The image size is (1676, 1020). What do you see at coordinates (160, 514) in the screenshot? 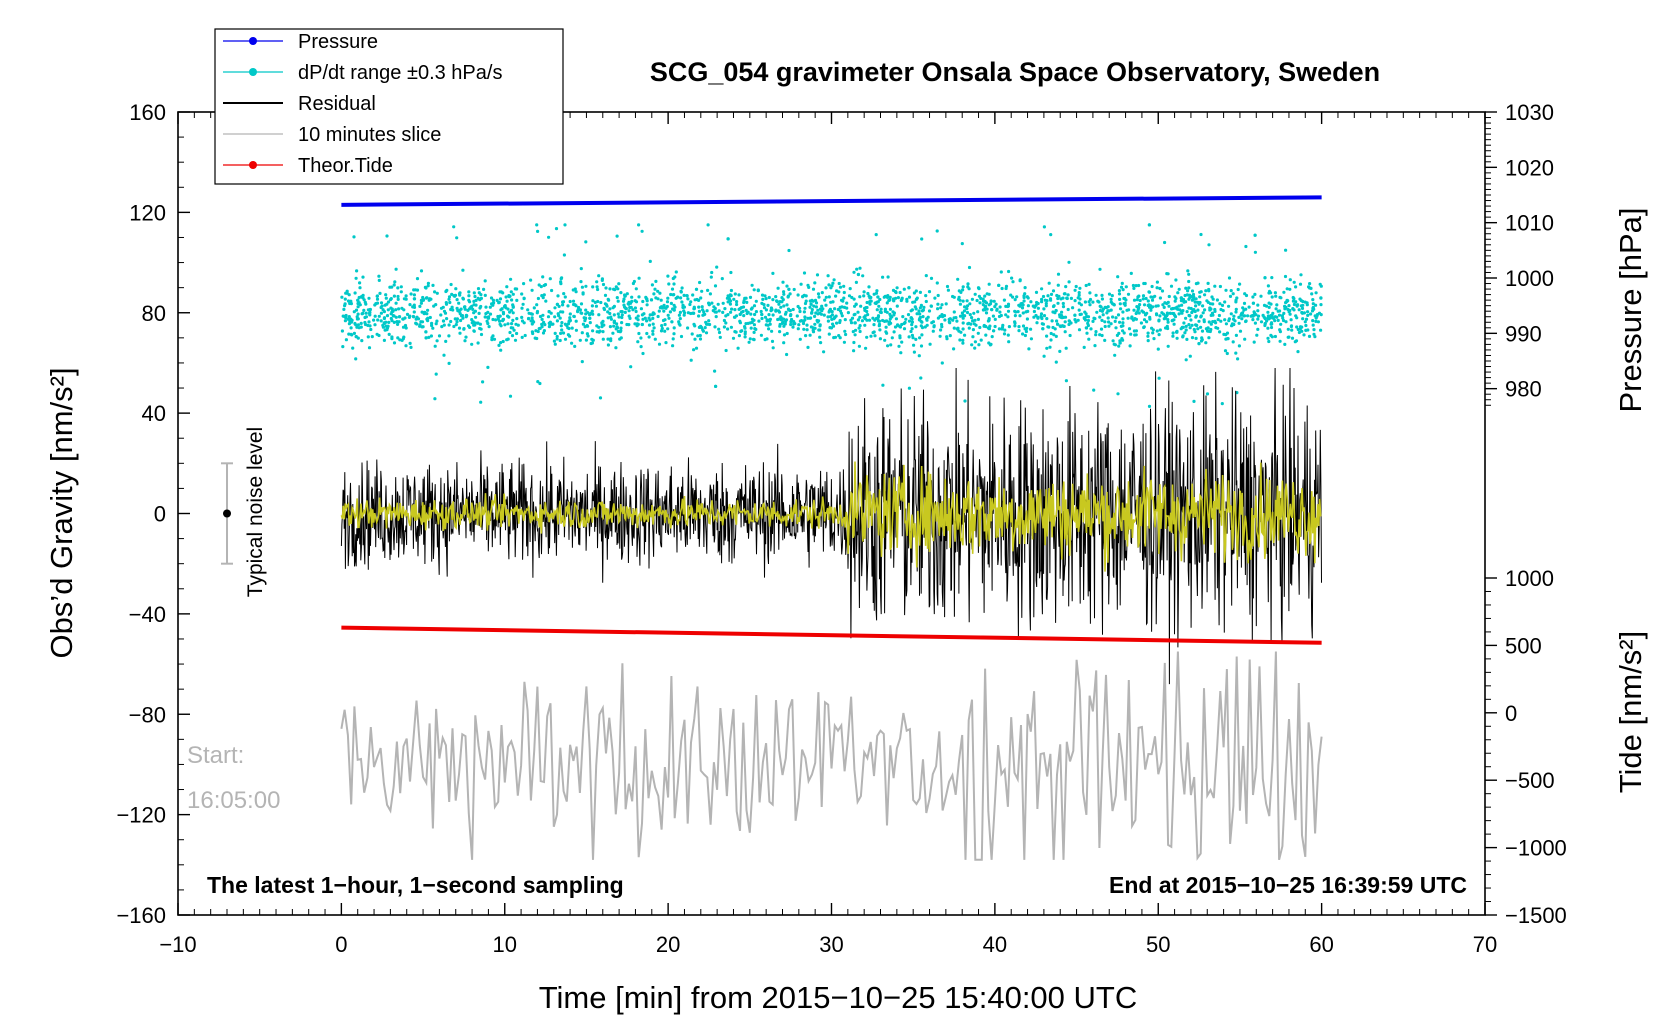
I see `y-tick-label: 0` at bounding box center [160, 514].